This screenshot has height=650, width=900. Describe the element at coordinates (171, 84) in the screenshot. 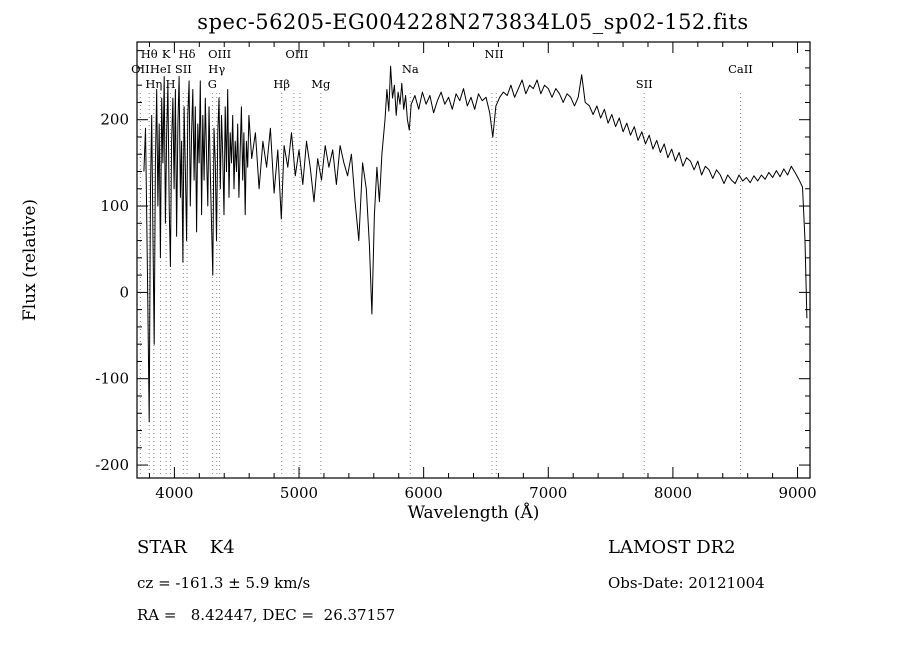

I see `spectral-line-label: H` at that location.